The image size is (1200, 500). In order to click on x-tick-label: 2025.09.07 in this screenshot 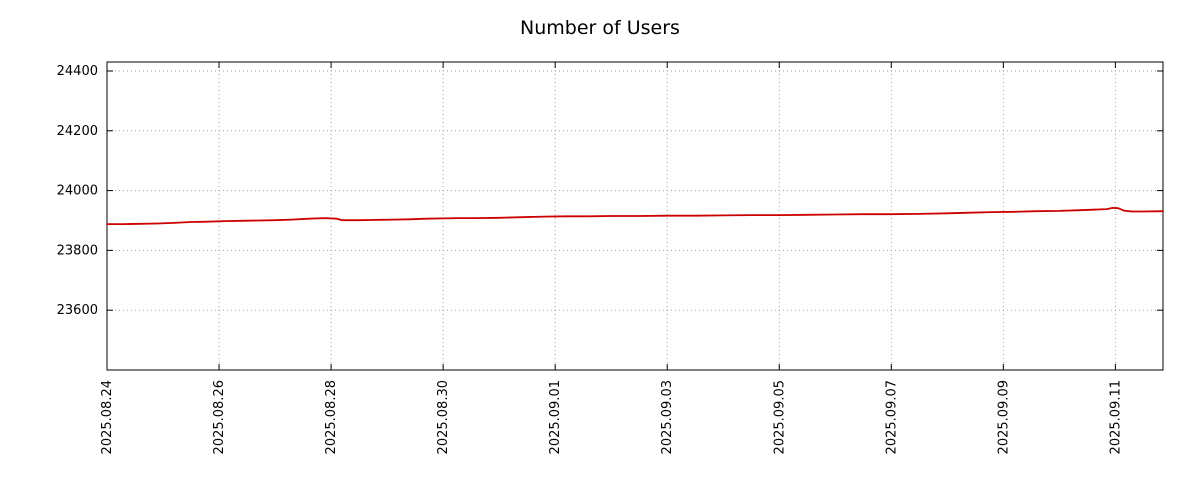, I will do `click(891, 417)`.